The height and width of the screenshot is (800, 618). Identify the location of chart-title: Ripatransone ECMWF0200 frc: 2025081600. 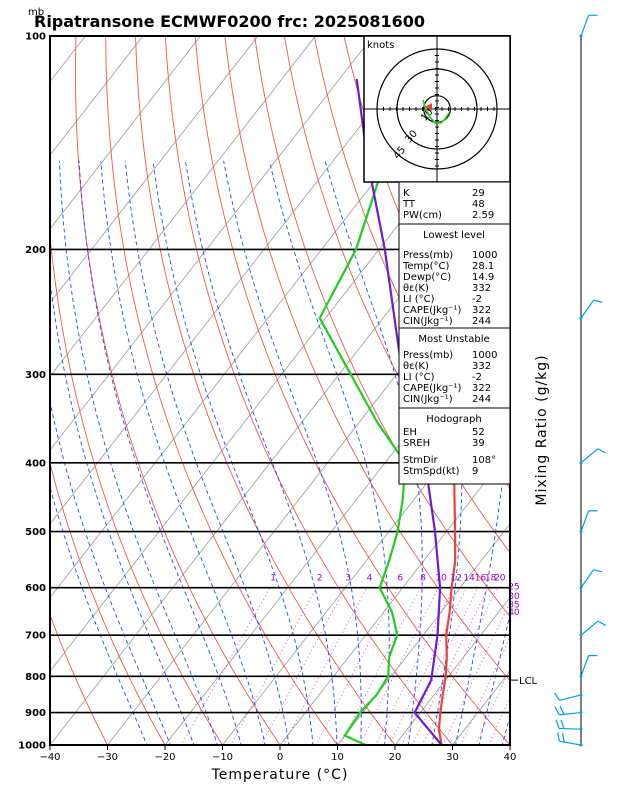
(229, 21).